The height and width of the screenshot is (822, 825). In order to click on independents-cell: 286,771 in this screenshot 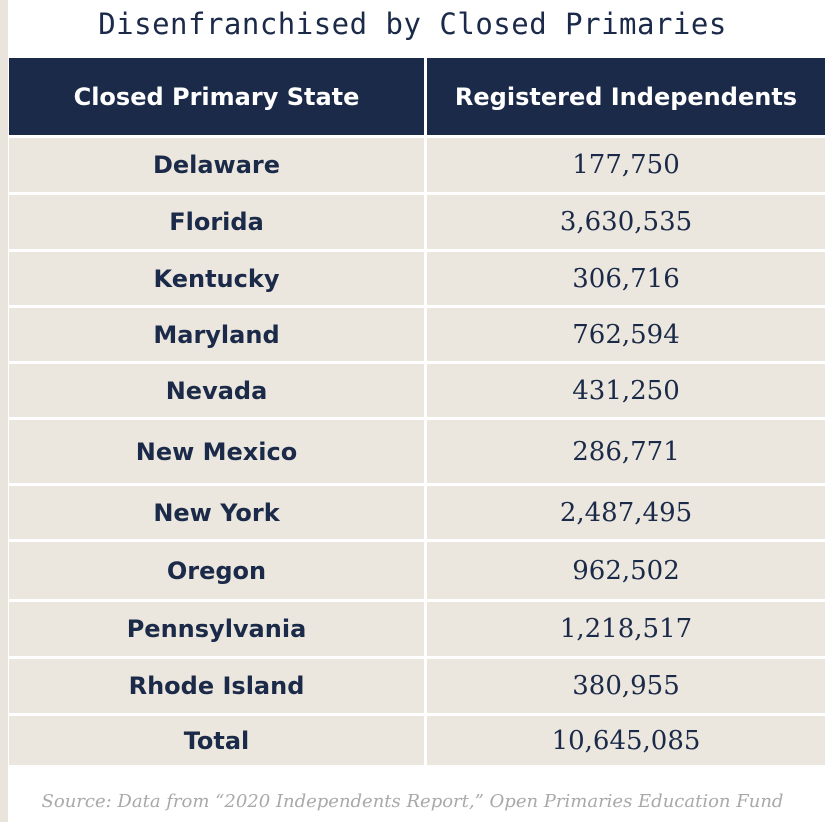, I will do `click(626, 451)`.